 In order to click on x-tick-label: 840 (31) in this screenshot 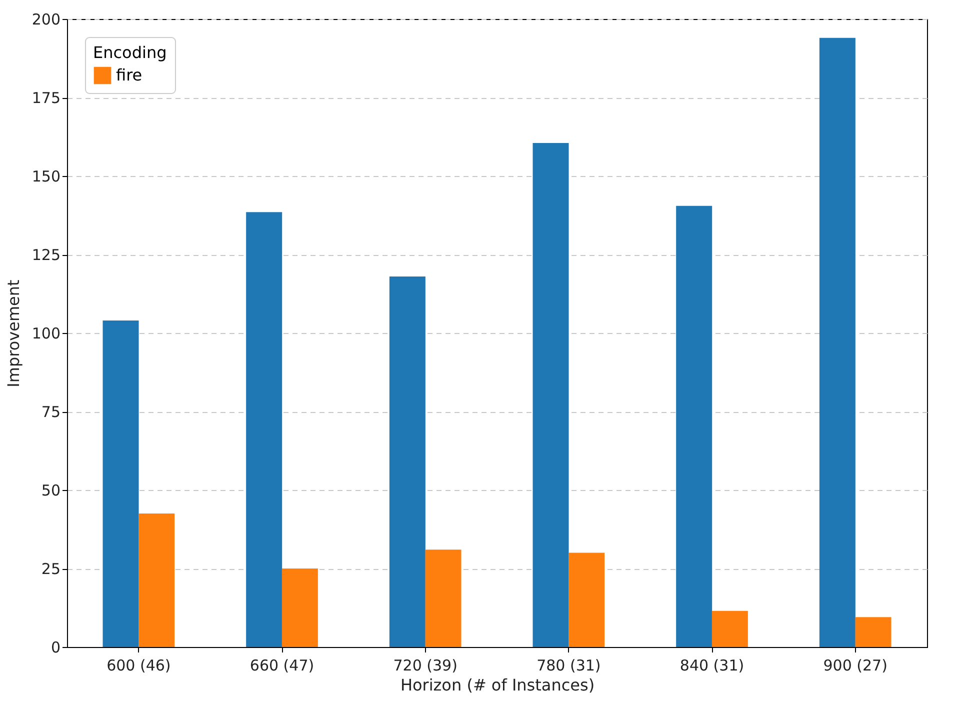, I will do `click(712, 665)`.